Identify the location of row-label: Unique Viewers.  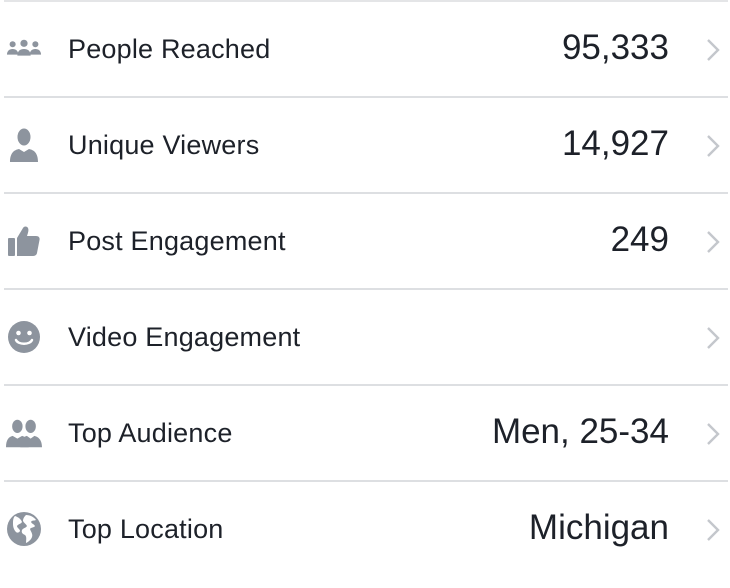
(164, 145).